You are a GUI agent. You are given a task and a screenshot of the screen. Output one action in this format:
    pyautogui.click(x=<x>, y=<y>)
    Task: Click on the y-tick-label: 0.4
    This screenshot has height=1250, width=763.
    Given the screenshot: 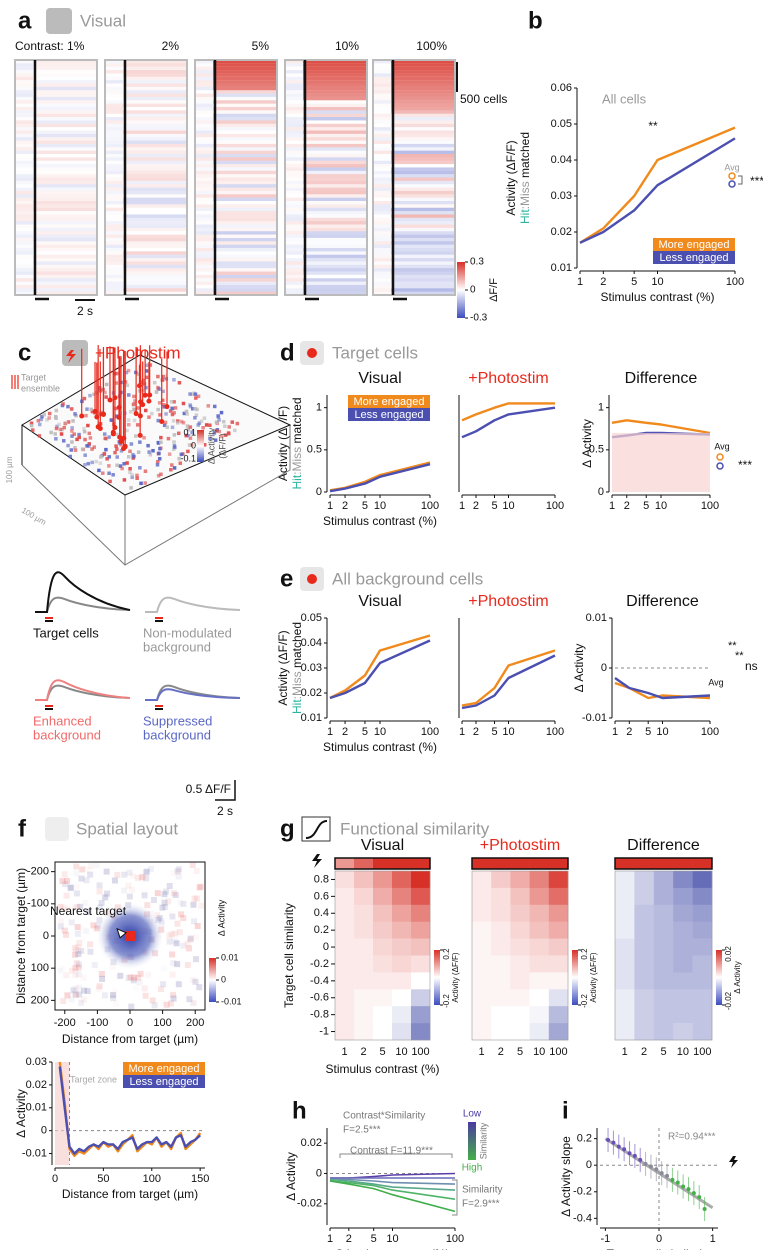 What is the action you would take?
    pyautogui.click(x=321, y=913)
    